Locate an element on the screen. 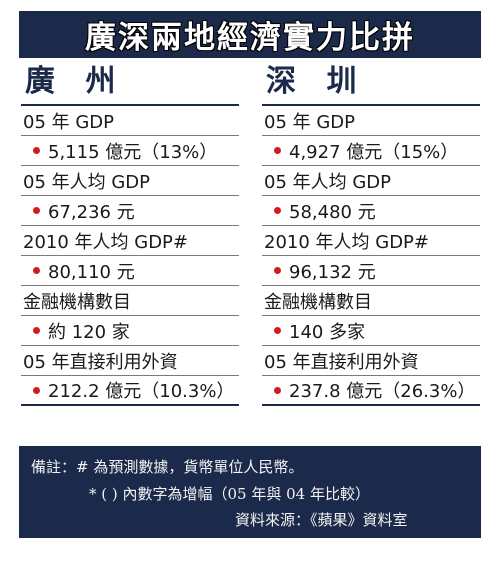 The width and height of the screenshot is (500, 569). metric-value: 212.2 億元（10.3%） is located at coordinates (130, 391).